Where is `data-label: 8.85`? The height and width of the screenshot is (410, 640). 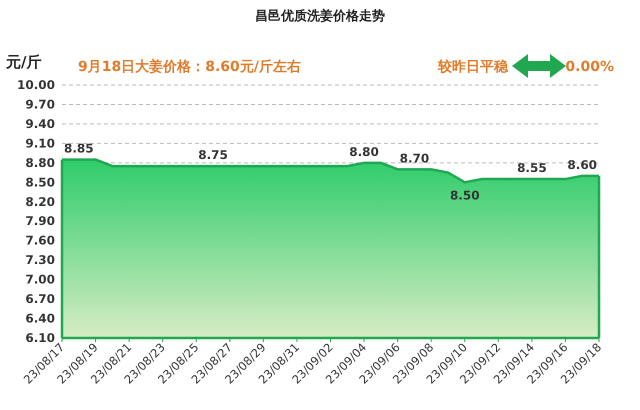
data-label: 8.85 is located at coordinates (79, 149).